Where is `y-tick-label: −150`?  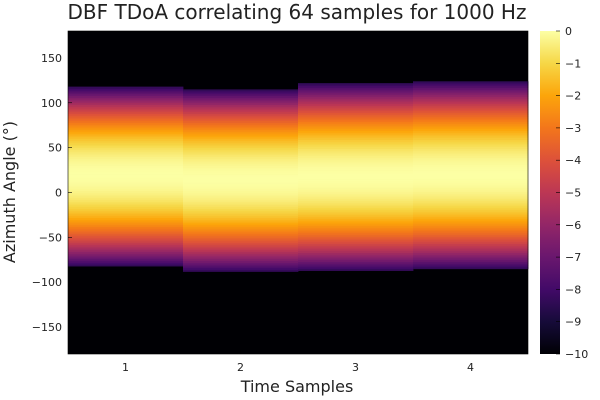 y-tick-label: −150 is located at coordinates (47, 327).